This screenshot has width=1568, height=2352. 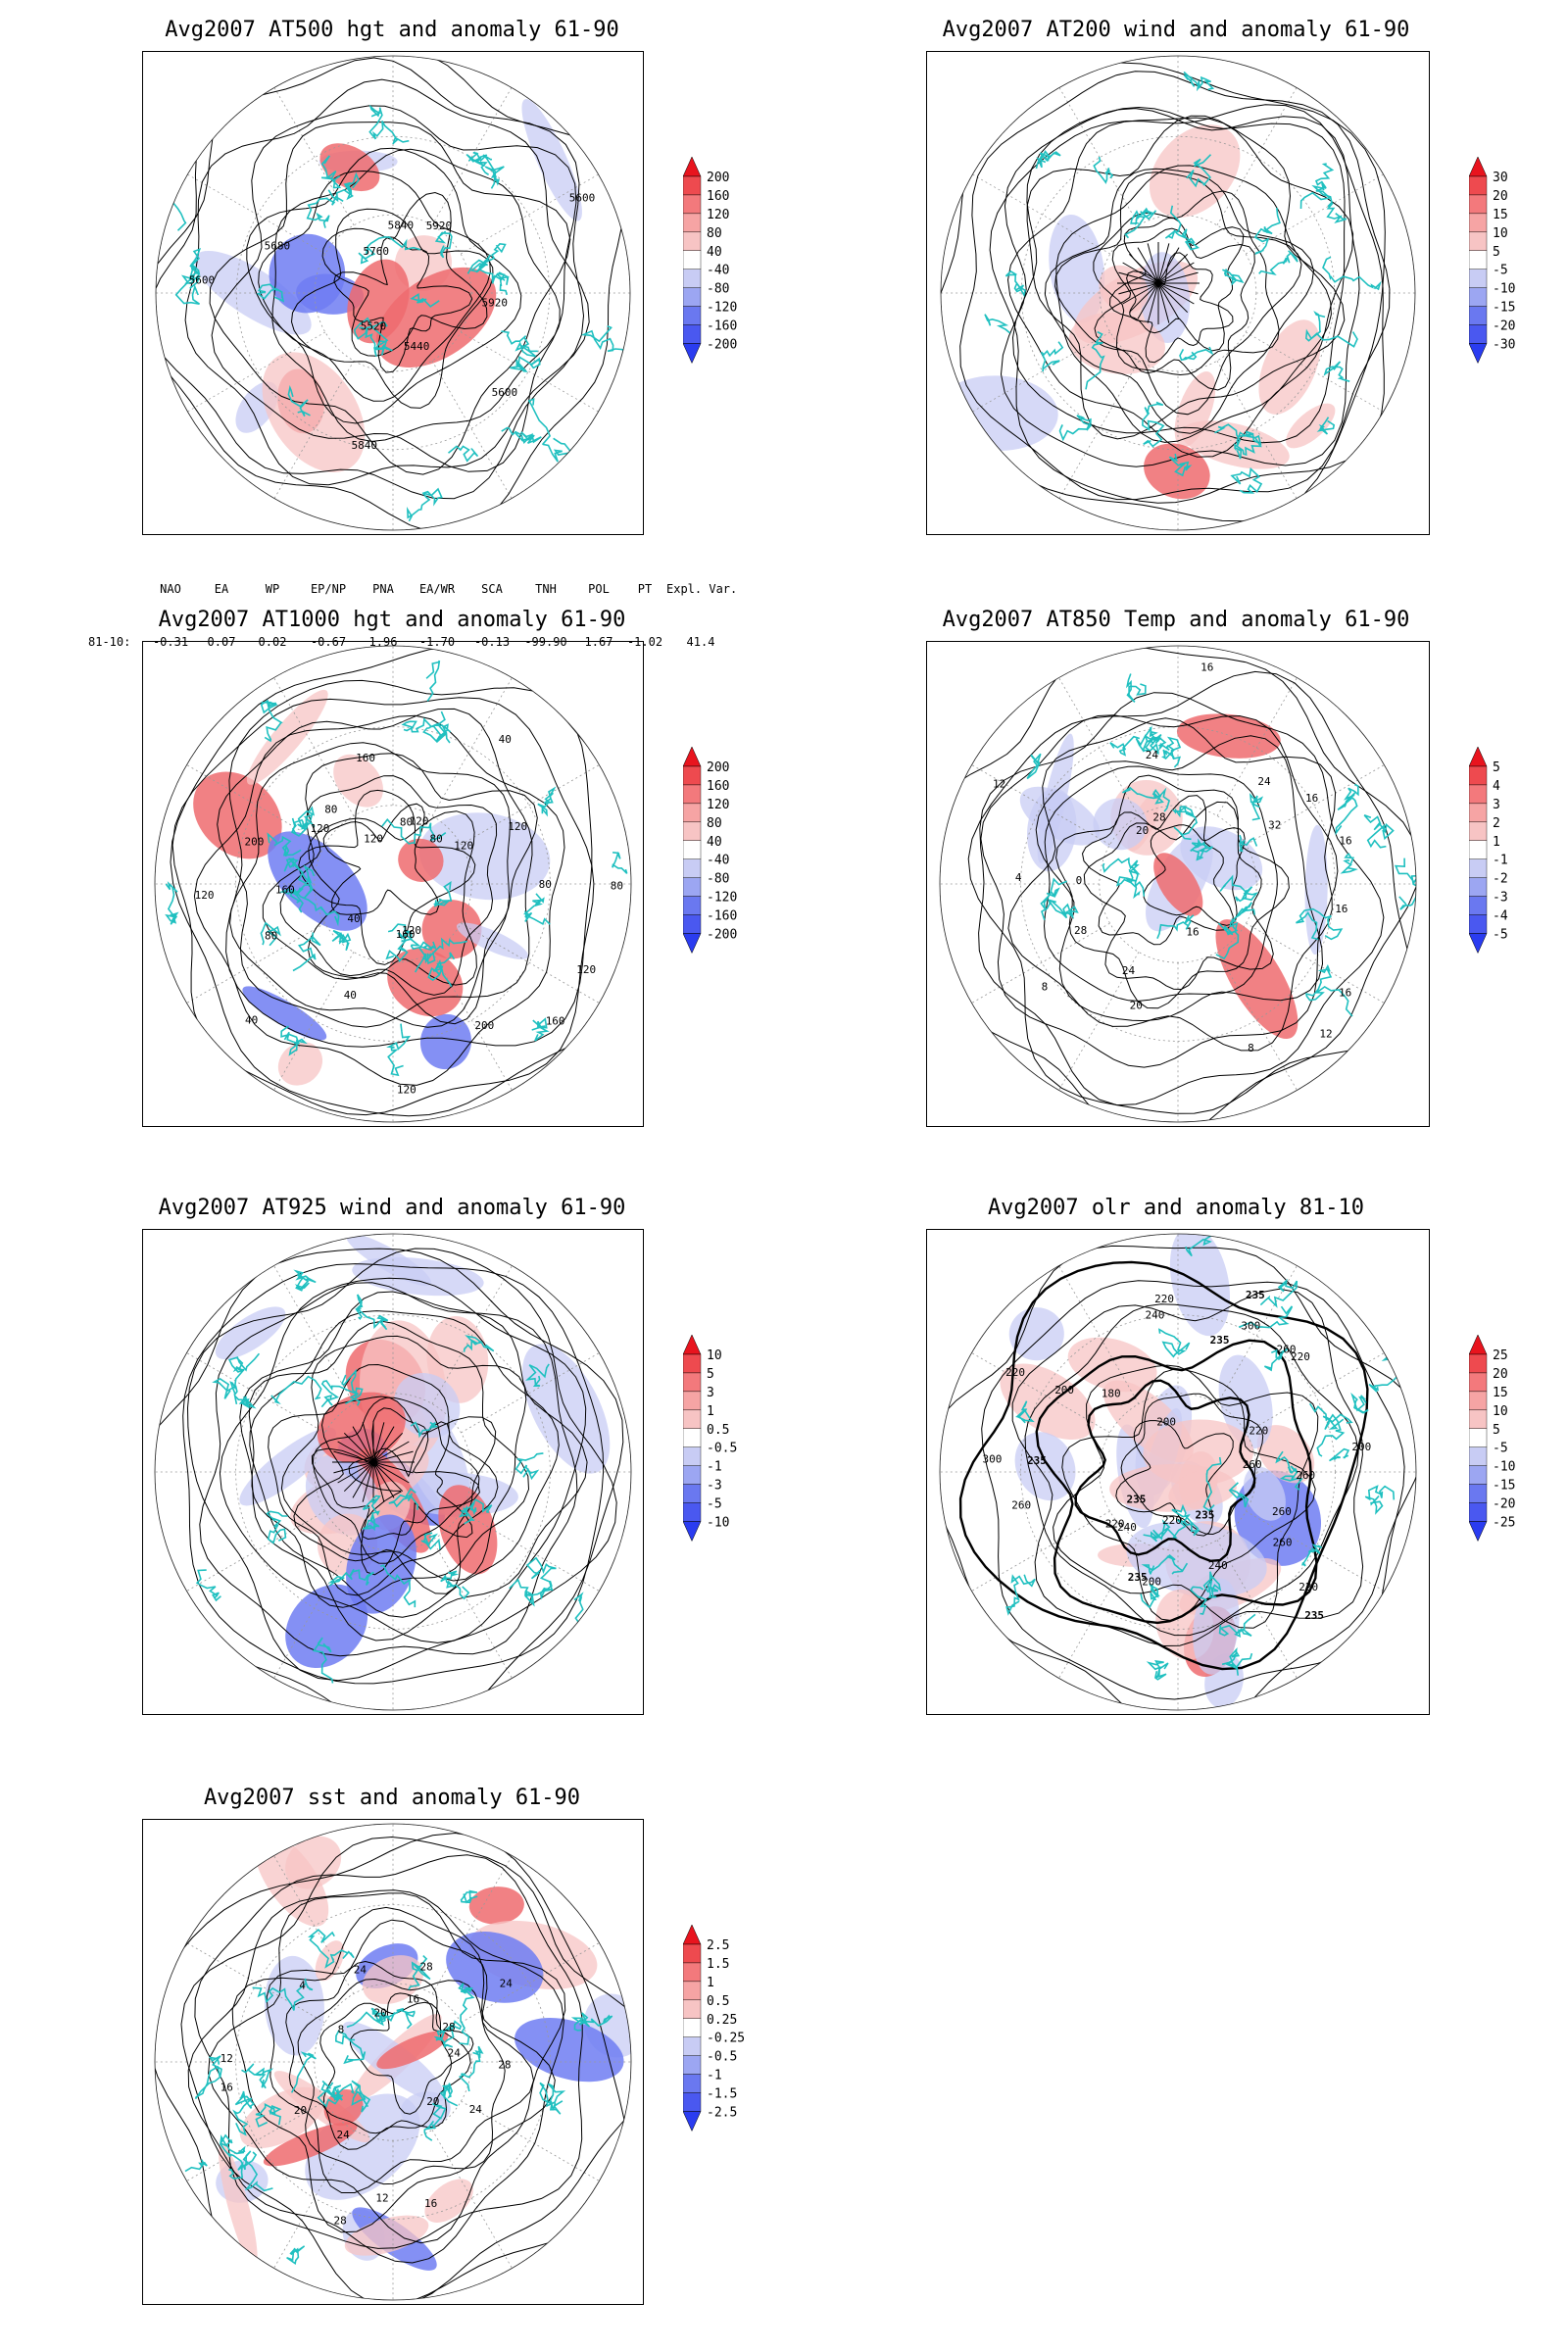 I want to click on contour-label: 5600, so click(x=505, y=392).